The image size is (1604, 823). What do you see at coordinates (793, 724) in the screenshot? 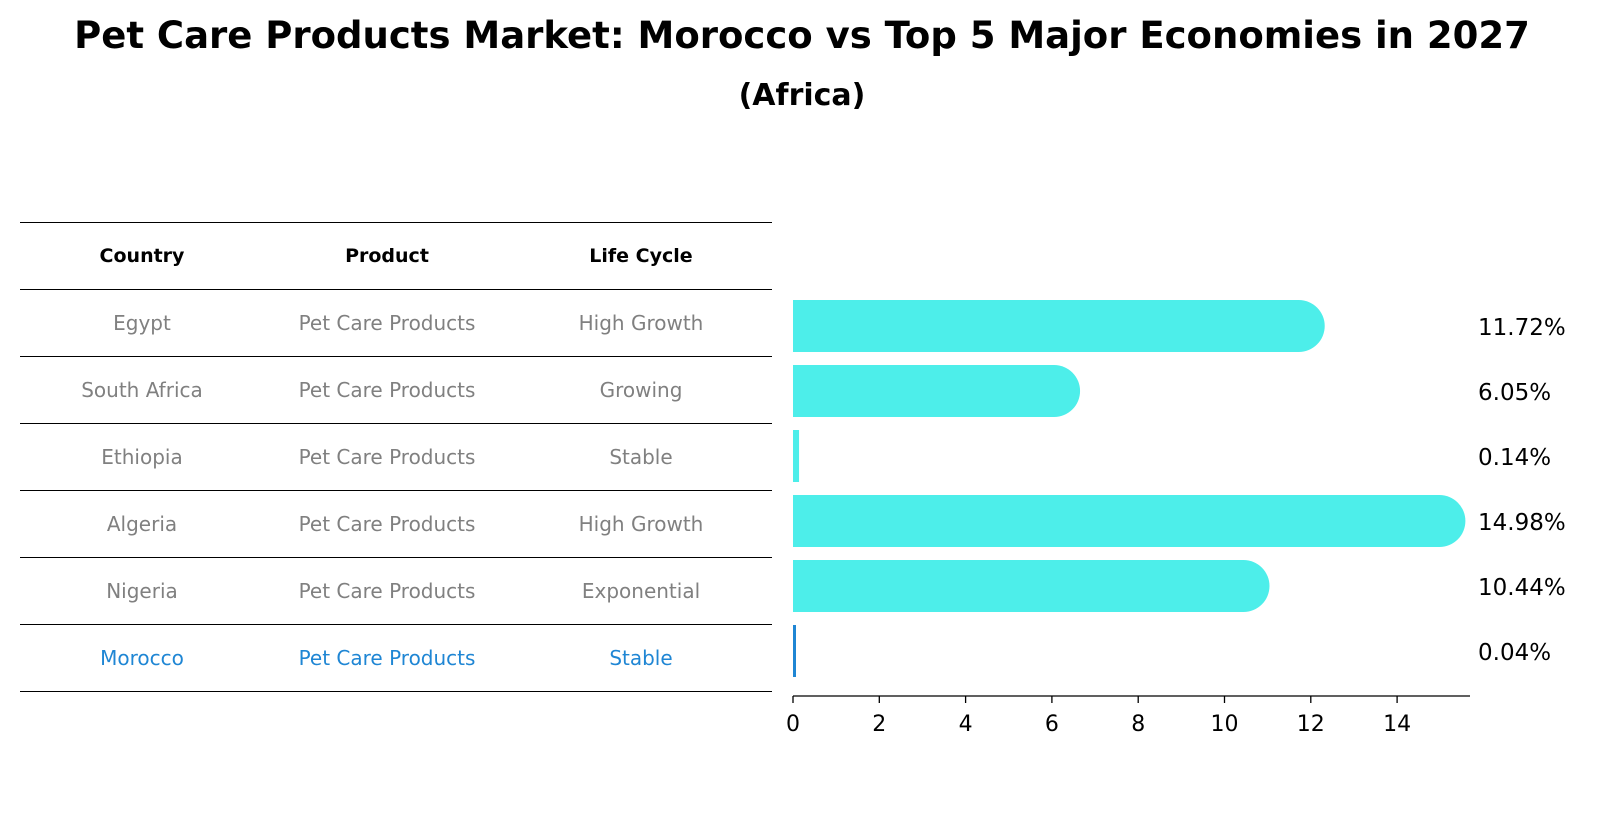
I see `x-tick-label: 0` at bounding box center [793, 724].